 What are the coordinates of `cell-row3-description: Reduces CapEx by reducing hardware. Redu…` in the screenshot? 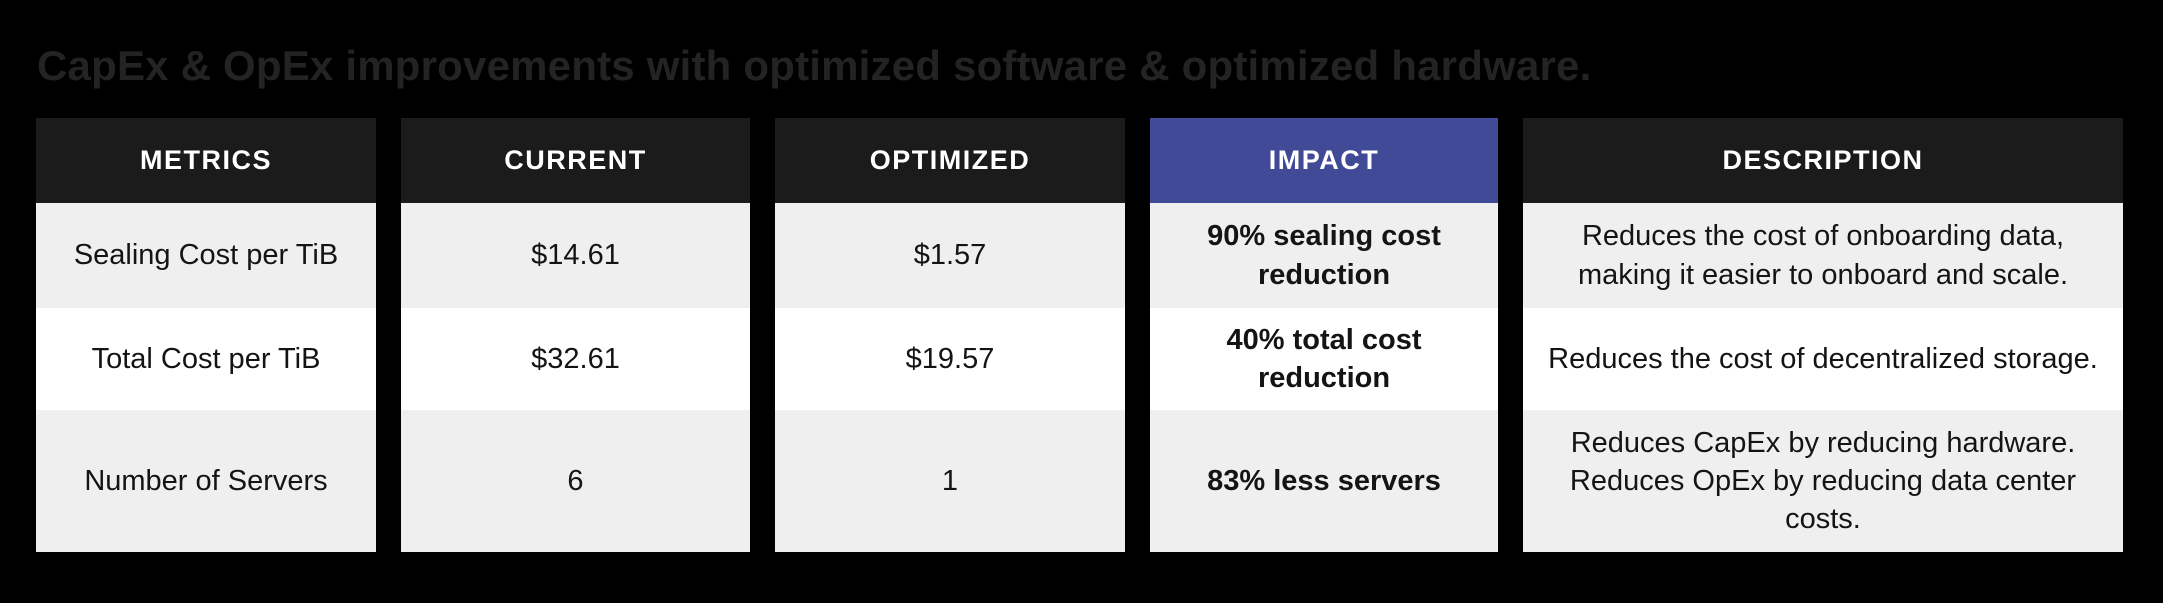 It's located at (1823, 481).